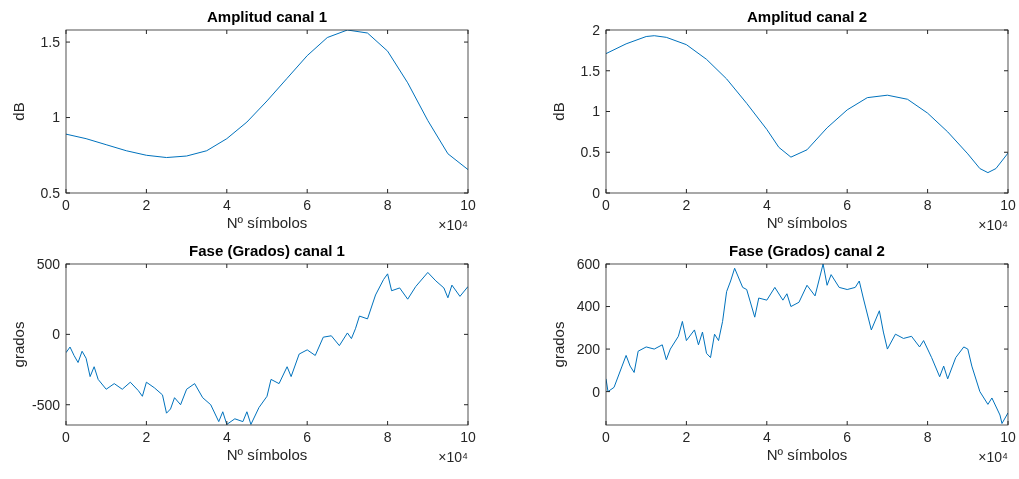  What do you see at coordinates (807, 250) in the screenshot?
I see `chart-title: Fase (Grados) canal 2` at bounding box center [807, 250].